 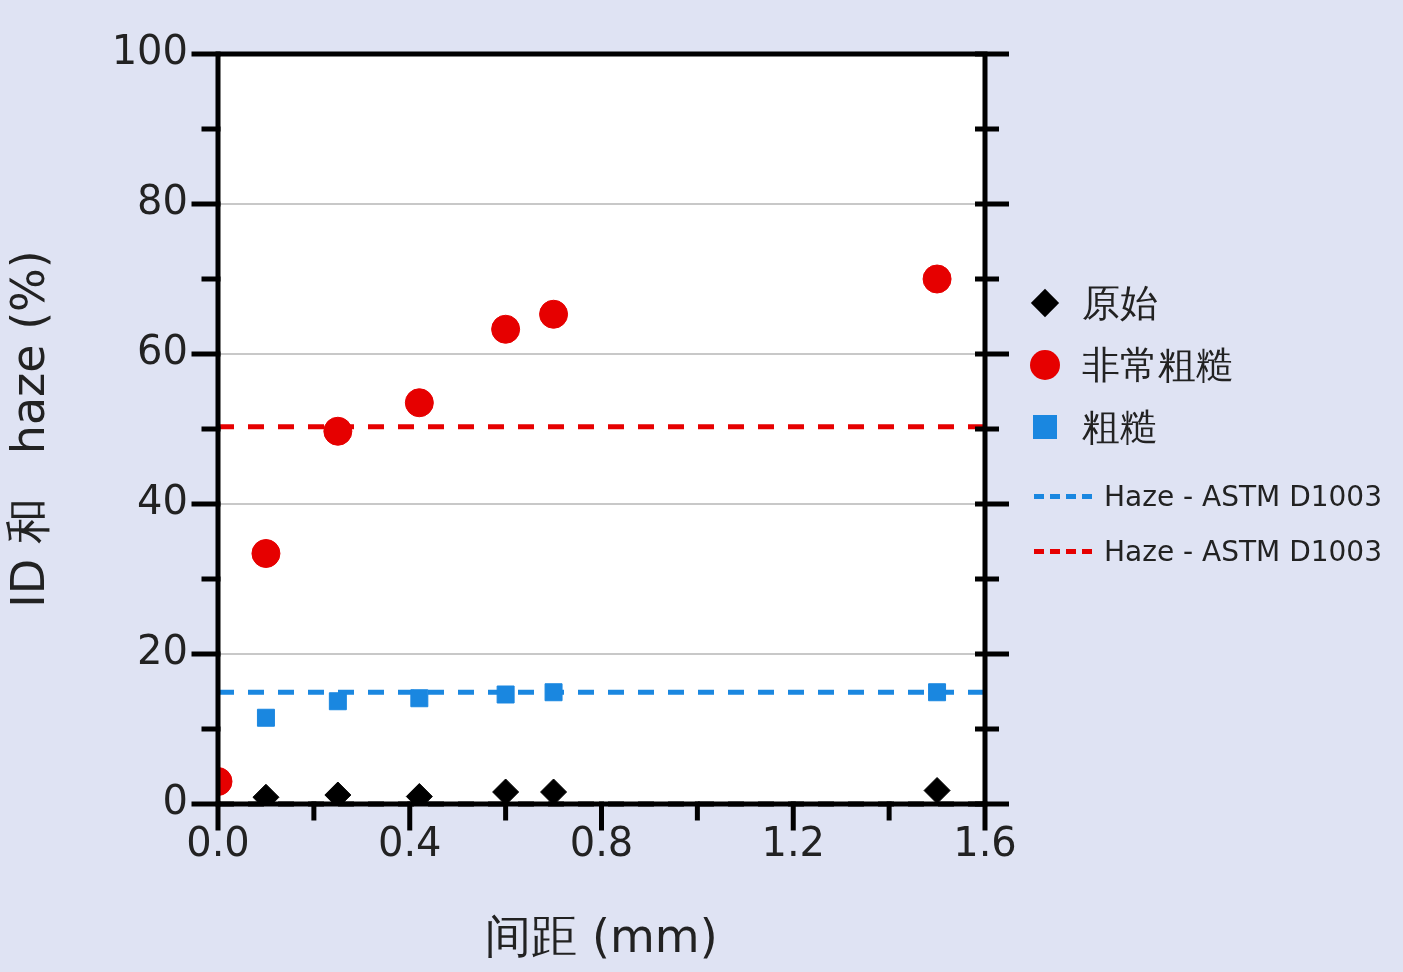 I want to click on y-axis-title: ID 和 haze (%), so click(x=27, y=429).